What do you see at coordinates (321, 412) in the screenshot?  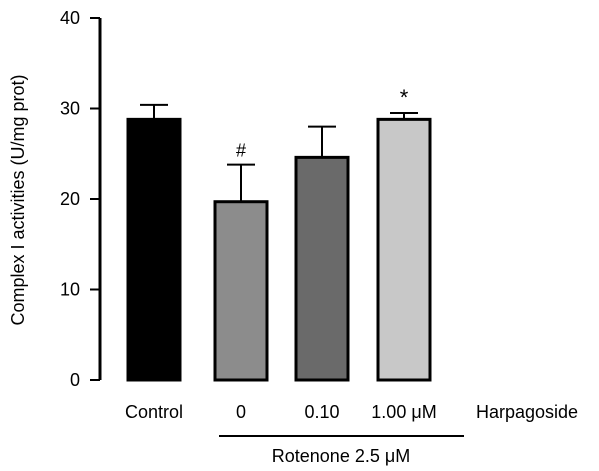 I see `x-tick-label: 0.10` at bounding box center [321, 412].